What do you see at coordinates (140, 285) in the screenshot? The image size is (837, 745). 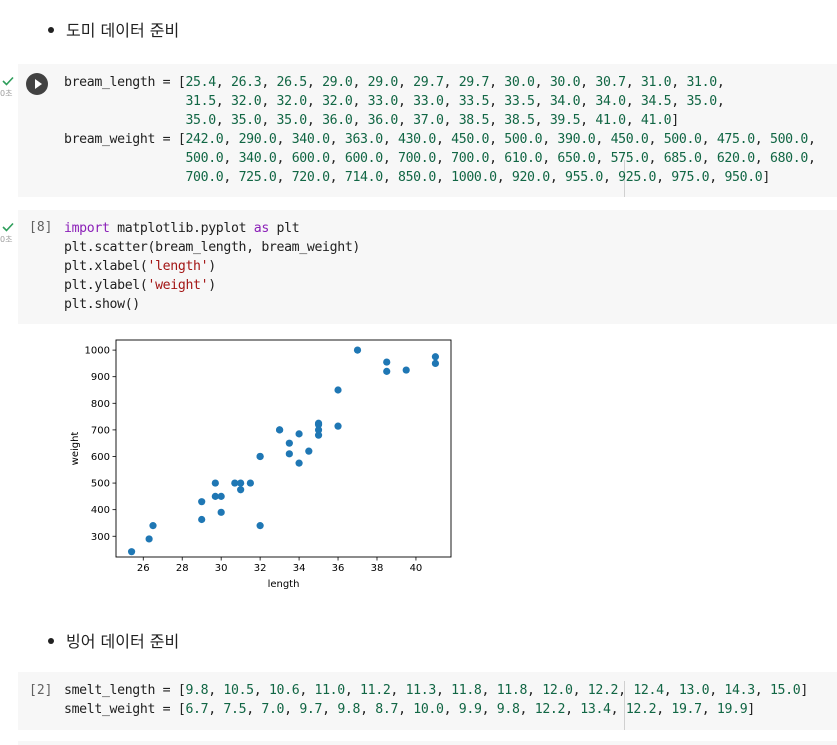 I see `code-line: plt.ylabel('weight')` at bounding box center [140, 285].